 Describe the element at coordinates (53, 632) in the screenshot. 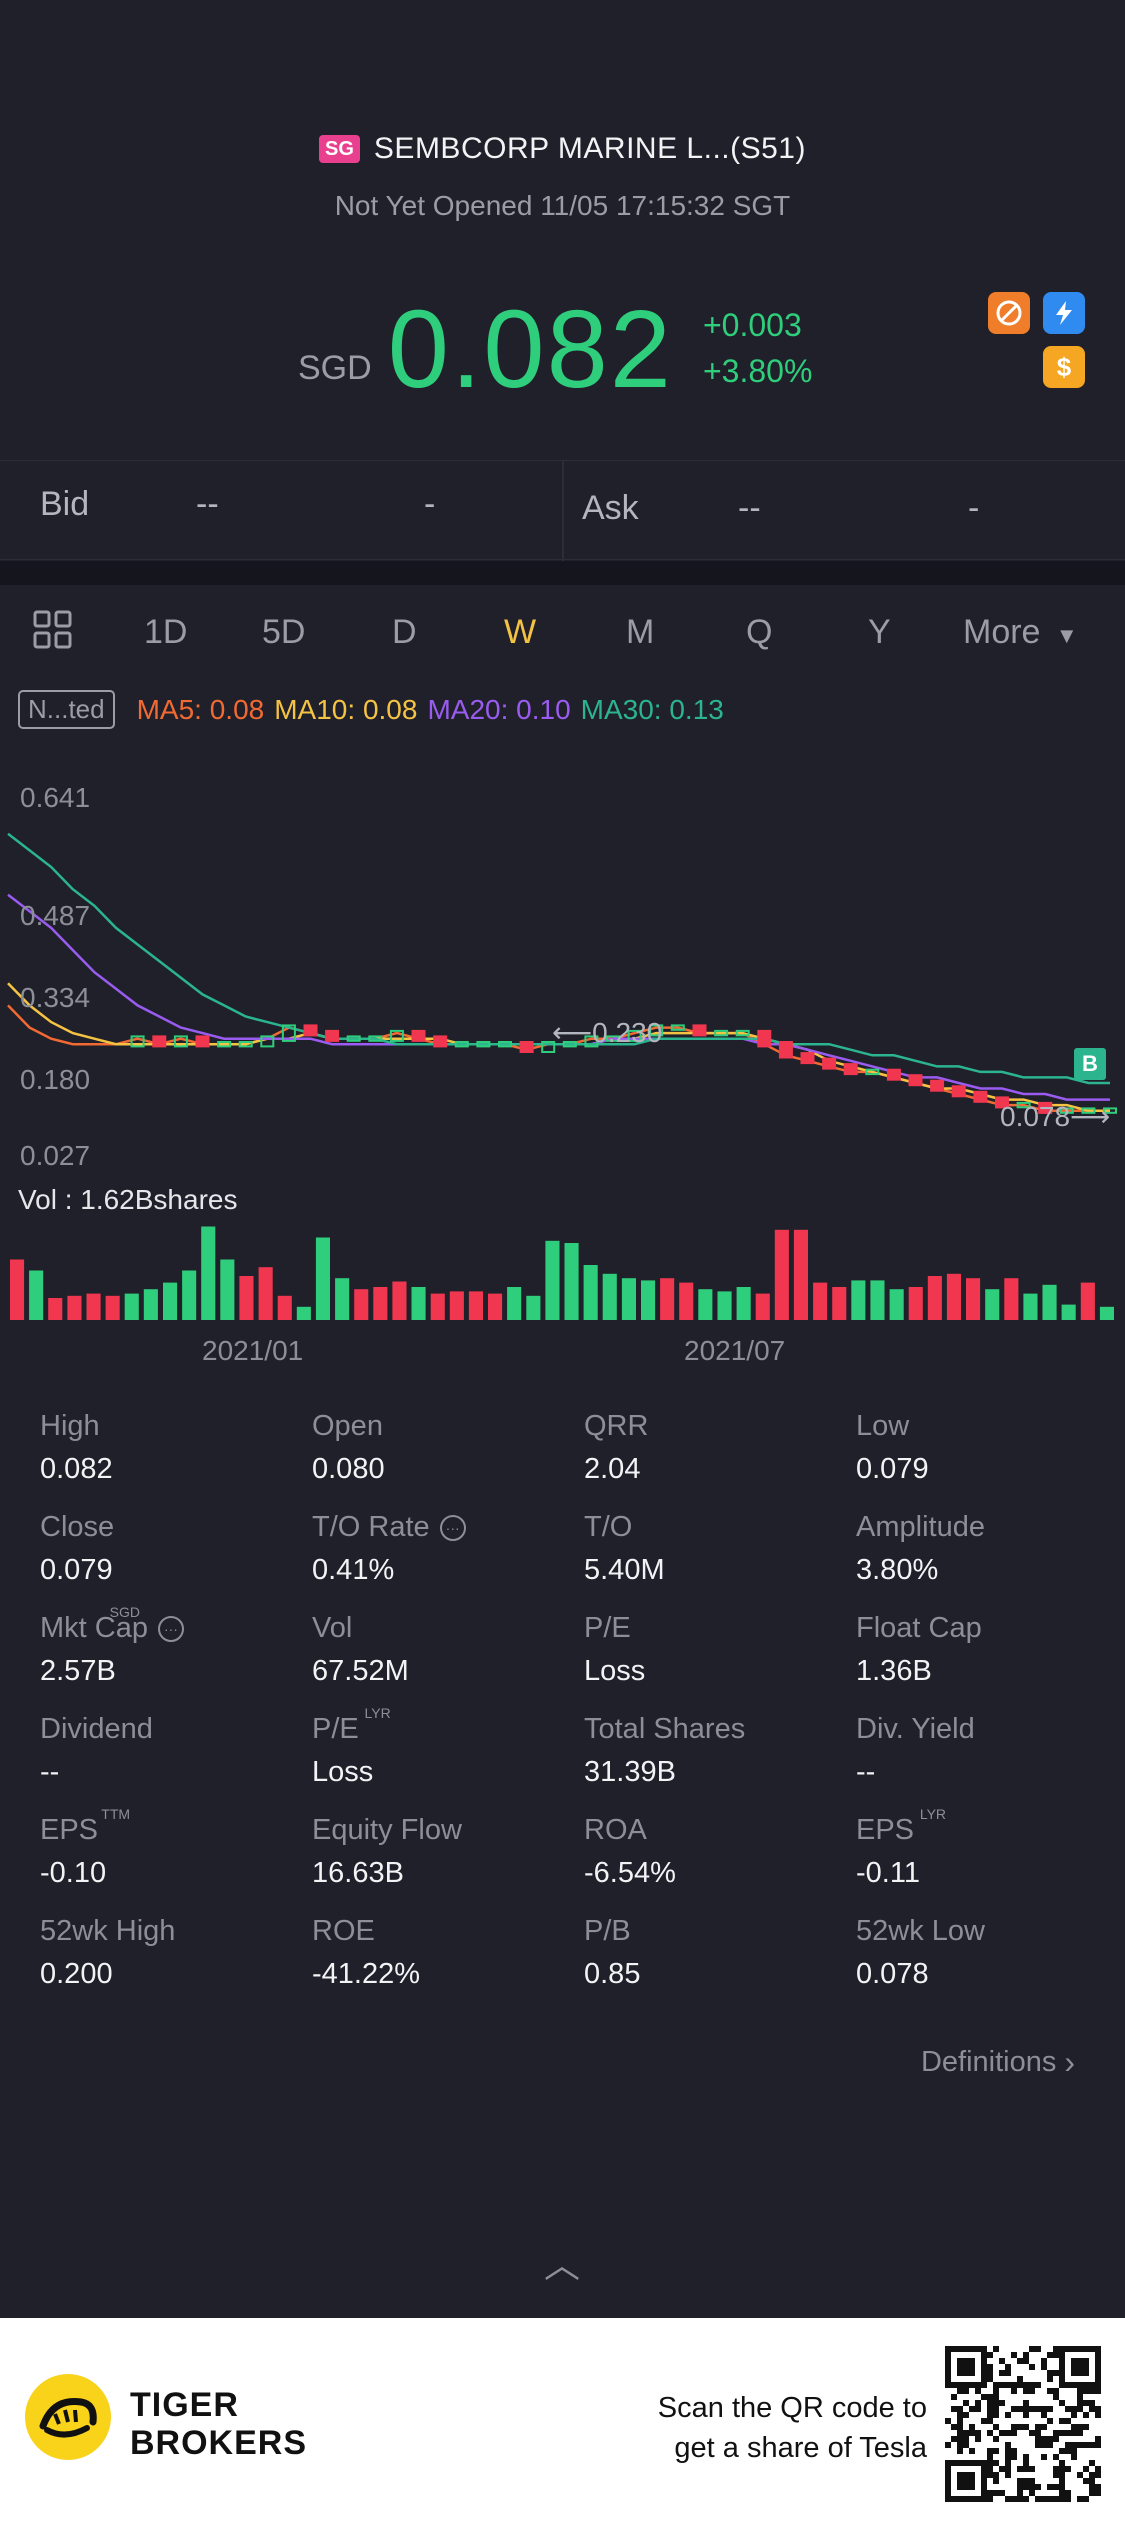

I see `layout-grid-icon` at that location.